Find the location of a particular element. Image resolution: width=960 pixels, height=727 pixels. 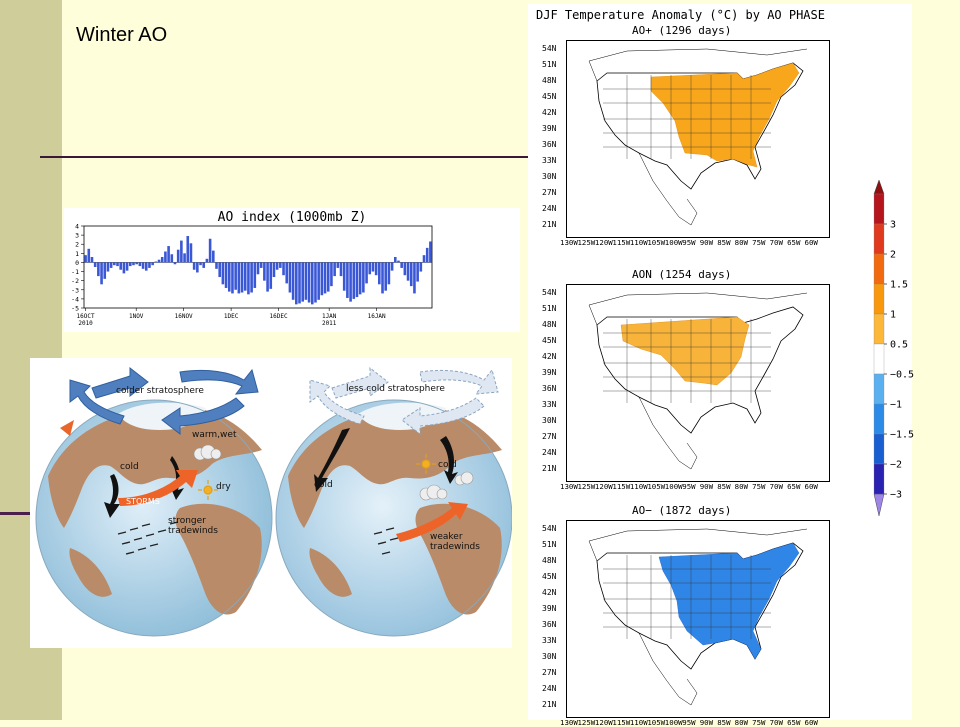

ao-y-tick: -3 is located at coordinates (75, 290).